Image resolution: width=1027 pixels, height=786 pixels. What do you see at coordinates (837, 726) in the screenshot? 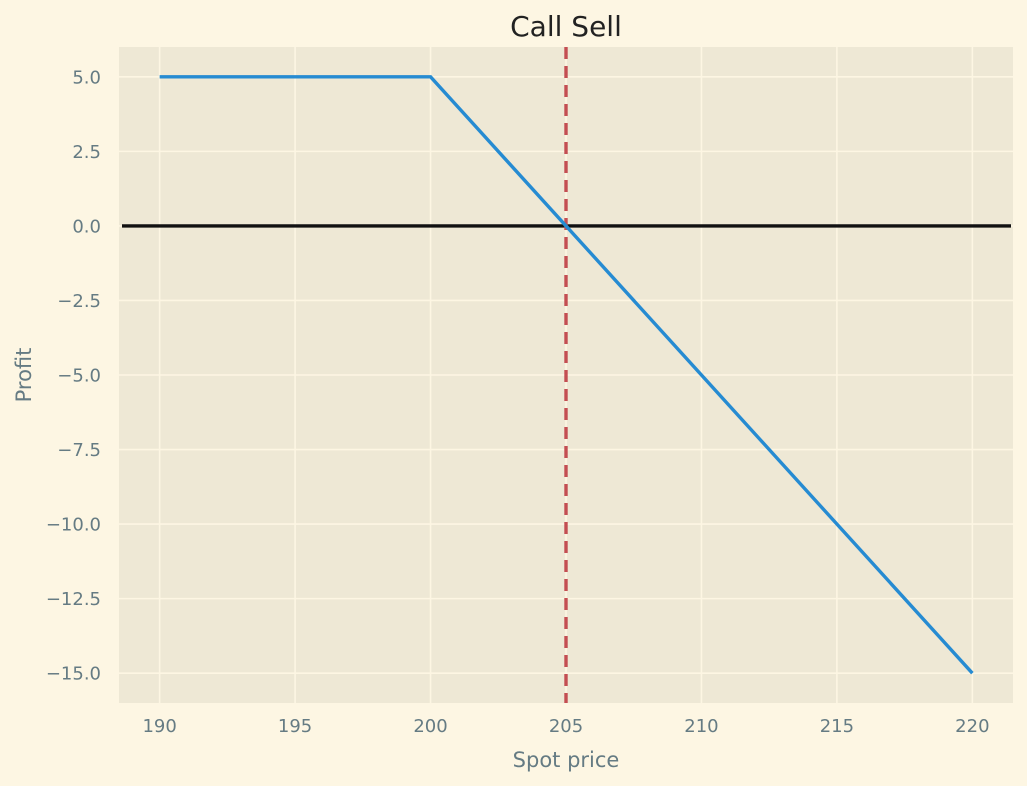
I see `x-tick-label: 215` at bounding box center [837, 726].